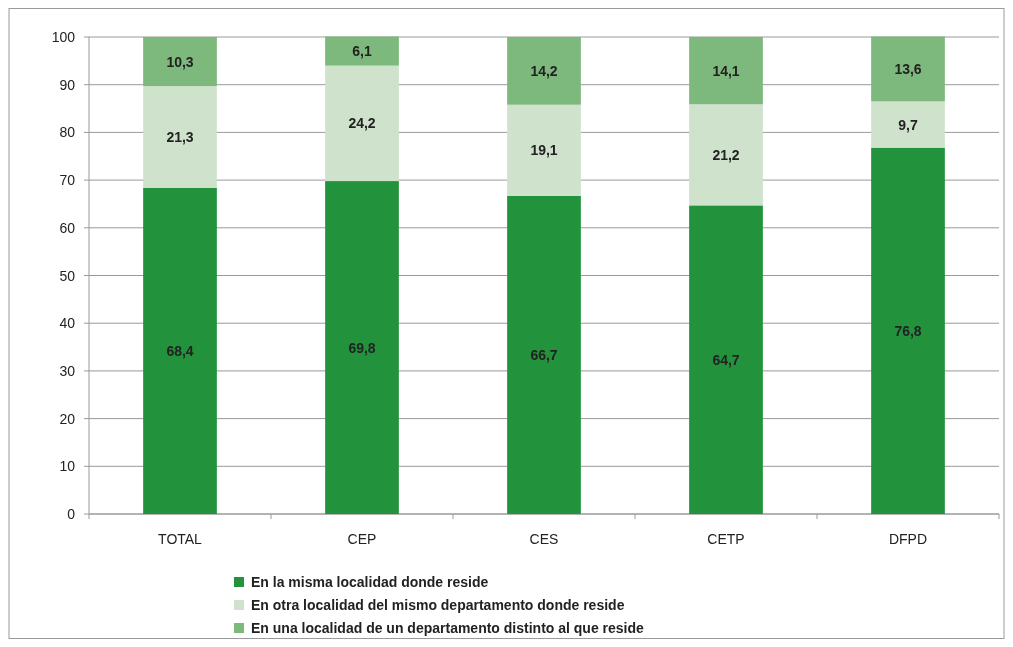  I want to click on y-tick-label: 100, so click(63, 37).